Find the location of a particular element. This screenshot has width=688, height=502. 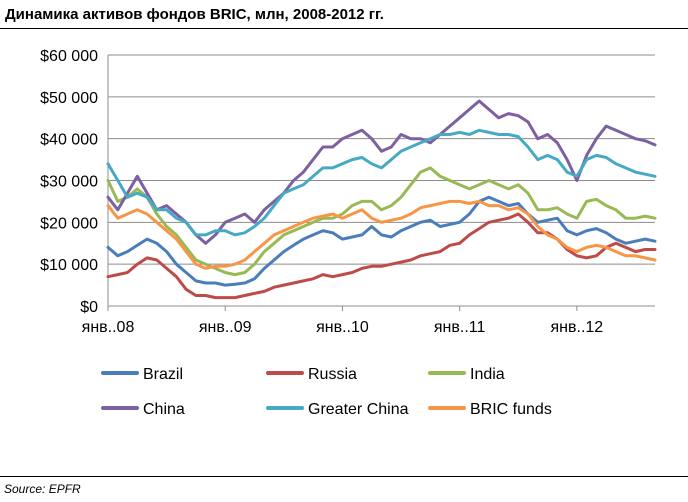

x-tick-label: янв..10 is located at coordinates (342, 327).